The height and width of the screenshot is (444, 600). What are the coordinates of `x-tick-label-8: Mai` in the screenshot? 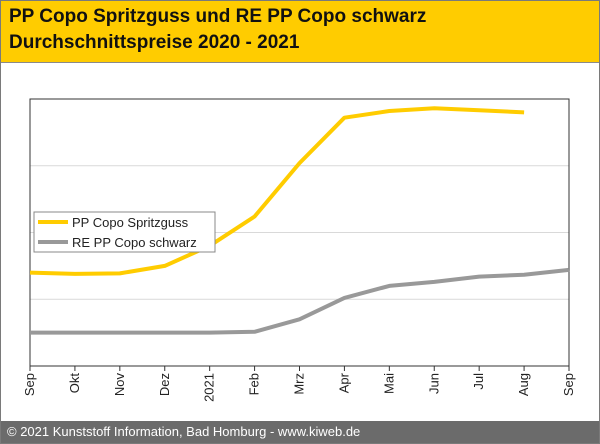 It's located at (388, 383).